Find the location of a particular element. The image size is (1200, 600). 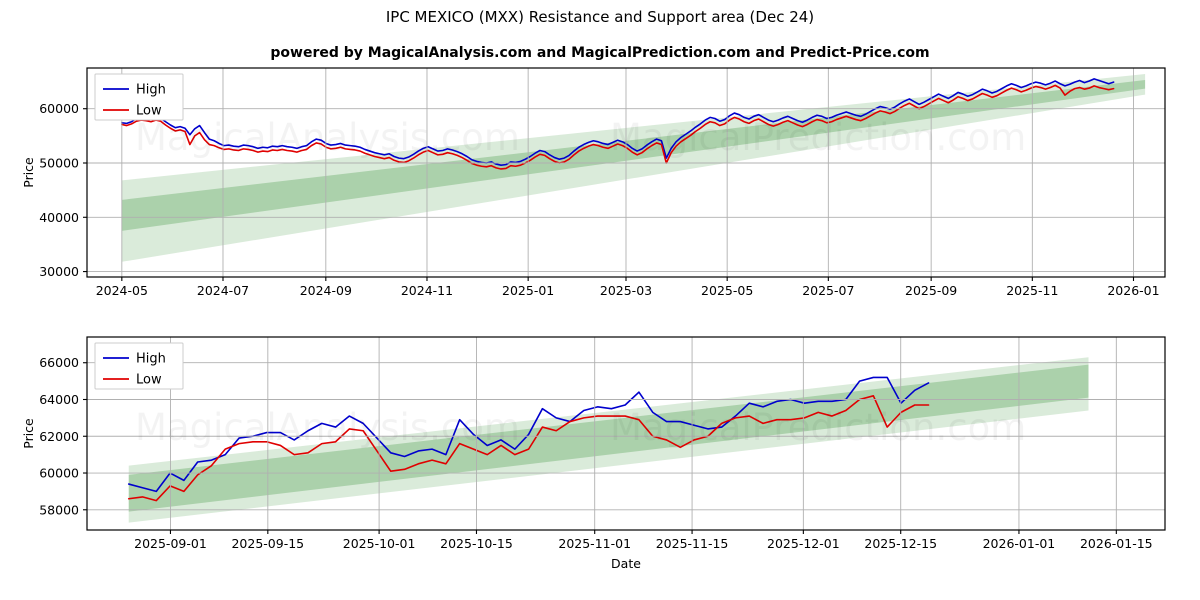

ytick-label: 66000 is located at coordinates (59, 362).